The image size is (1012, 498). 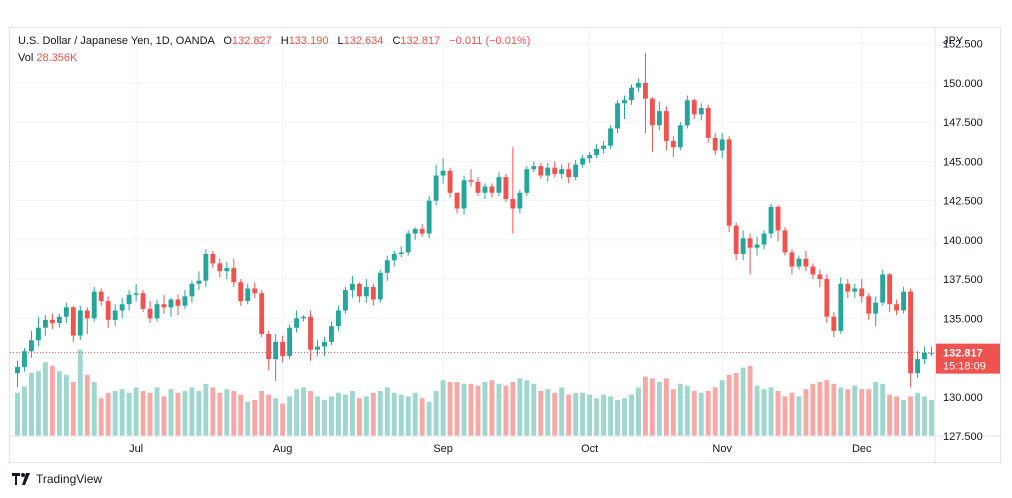 I want to click on tradingview-logo: TradingView, so click(x=57, y=479).